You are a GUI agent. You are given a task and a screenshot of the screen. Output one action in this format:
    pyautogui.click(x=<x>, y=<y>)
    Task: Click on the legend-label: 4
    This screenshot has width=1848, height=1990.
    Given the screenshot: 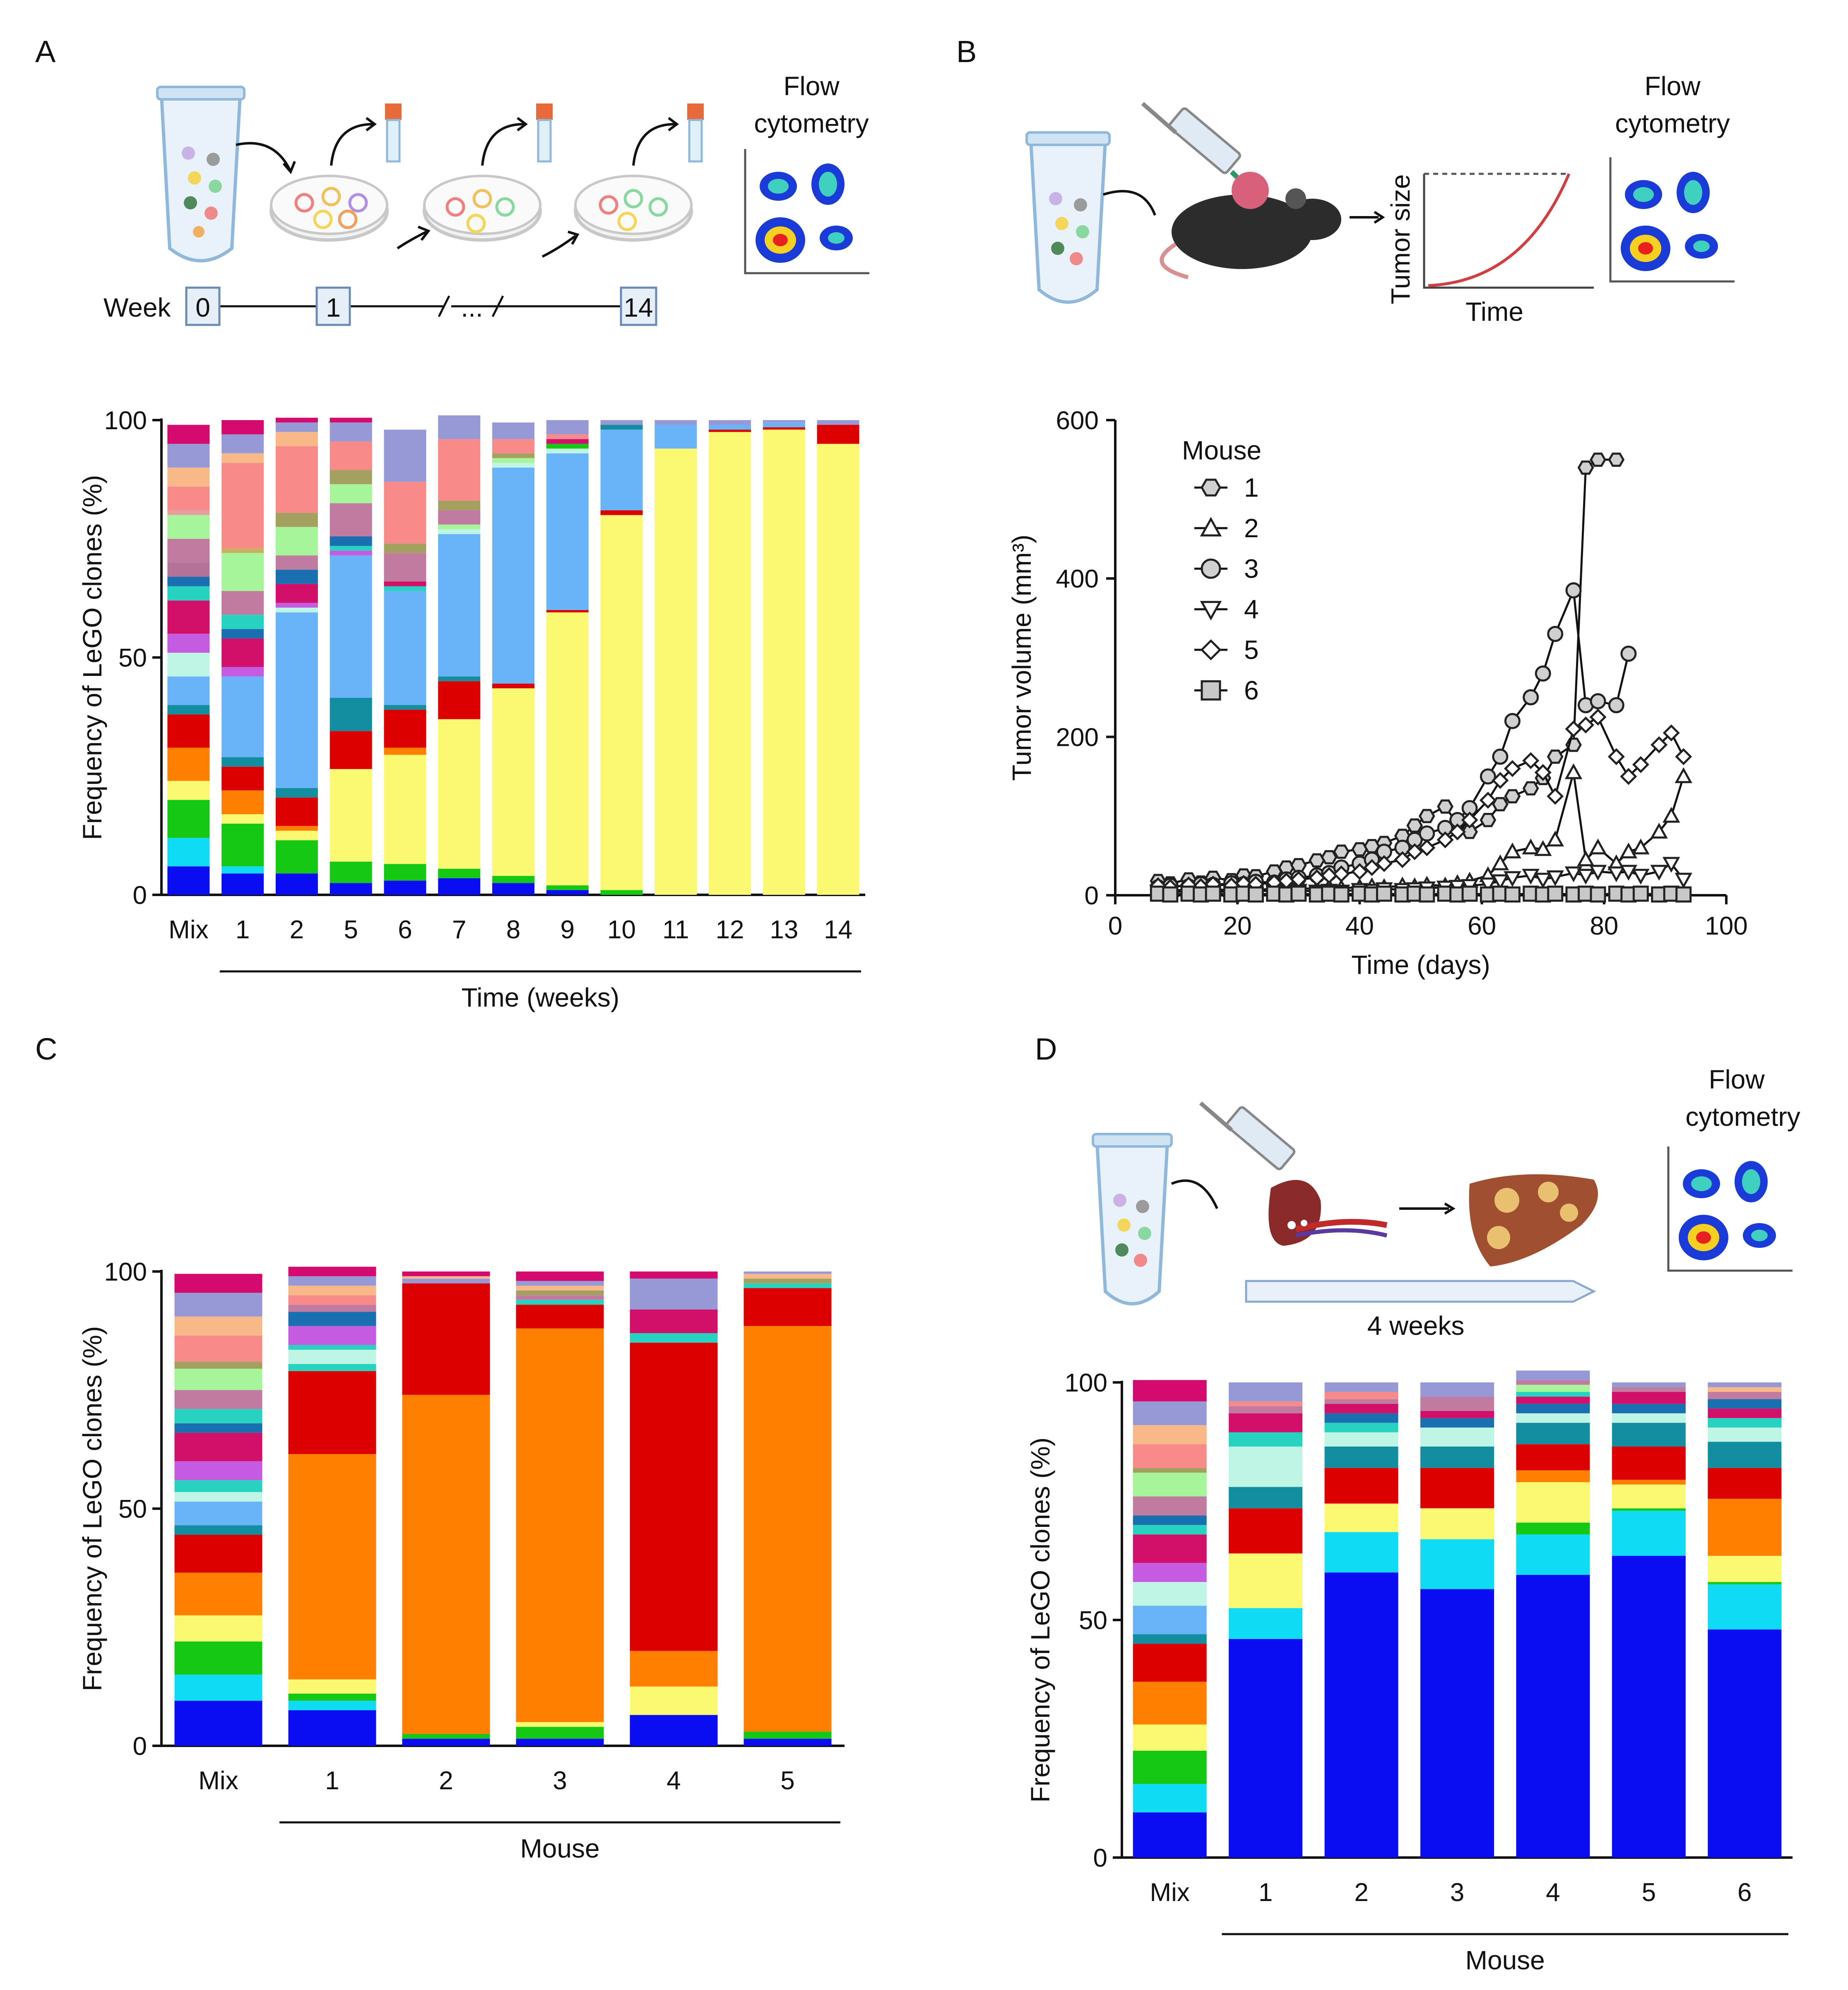 What is the action you would take?
    pyautogui.click(x=1251, y=609)
    